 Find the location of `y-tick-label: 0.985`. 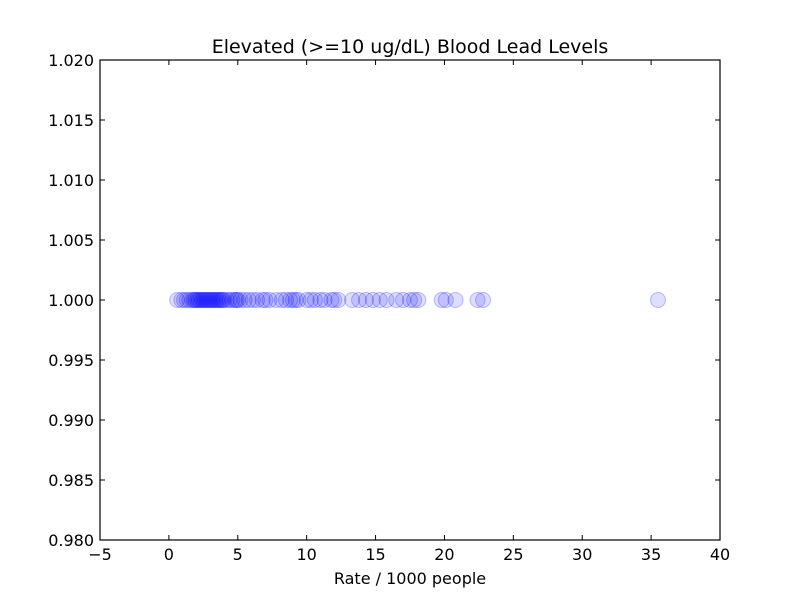

y-tick-label: 0.985 is located at coordinates (71, 480).